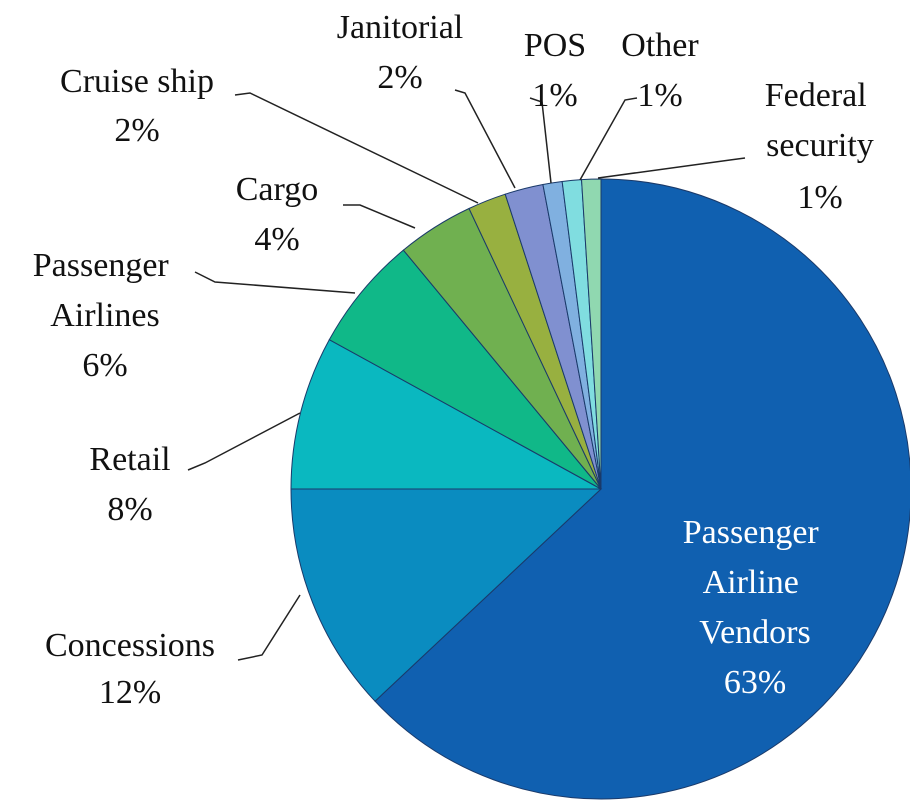 The width and height of the screenshot is (910, 801). What do you see at coordinates (820, 120) in the screenshot?
I see `slice-label: Federal security` at bounding box center [820, 120].